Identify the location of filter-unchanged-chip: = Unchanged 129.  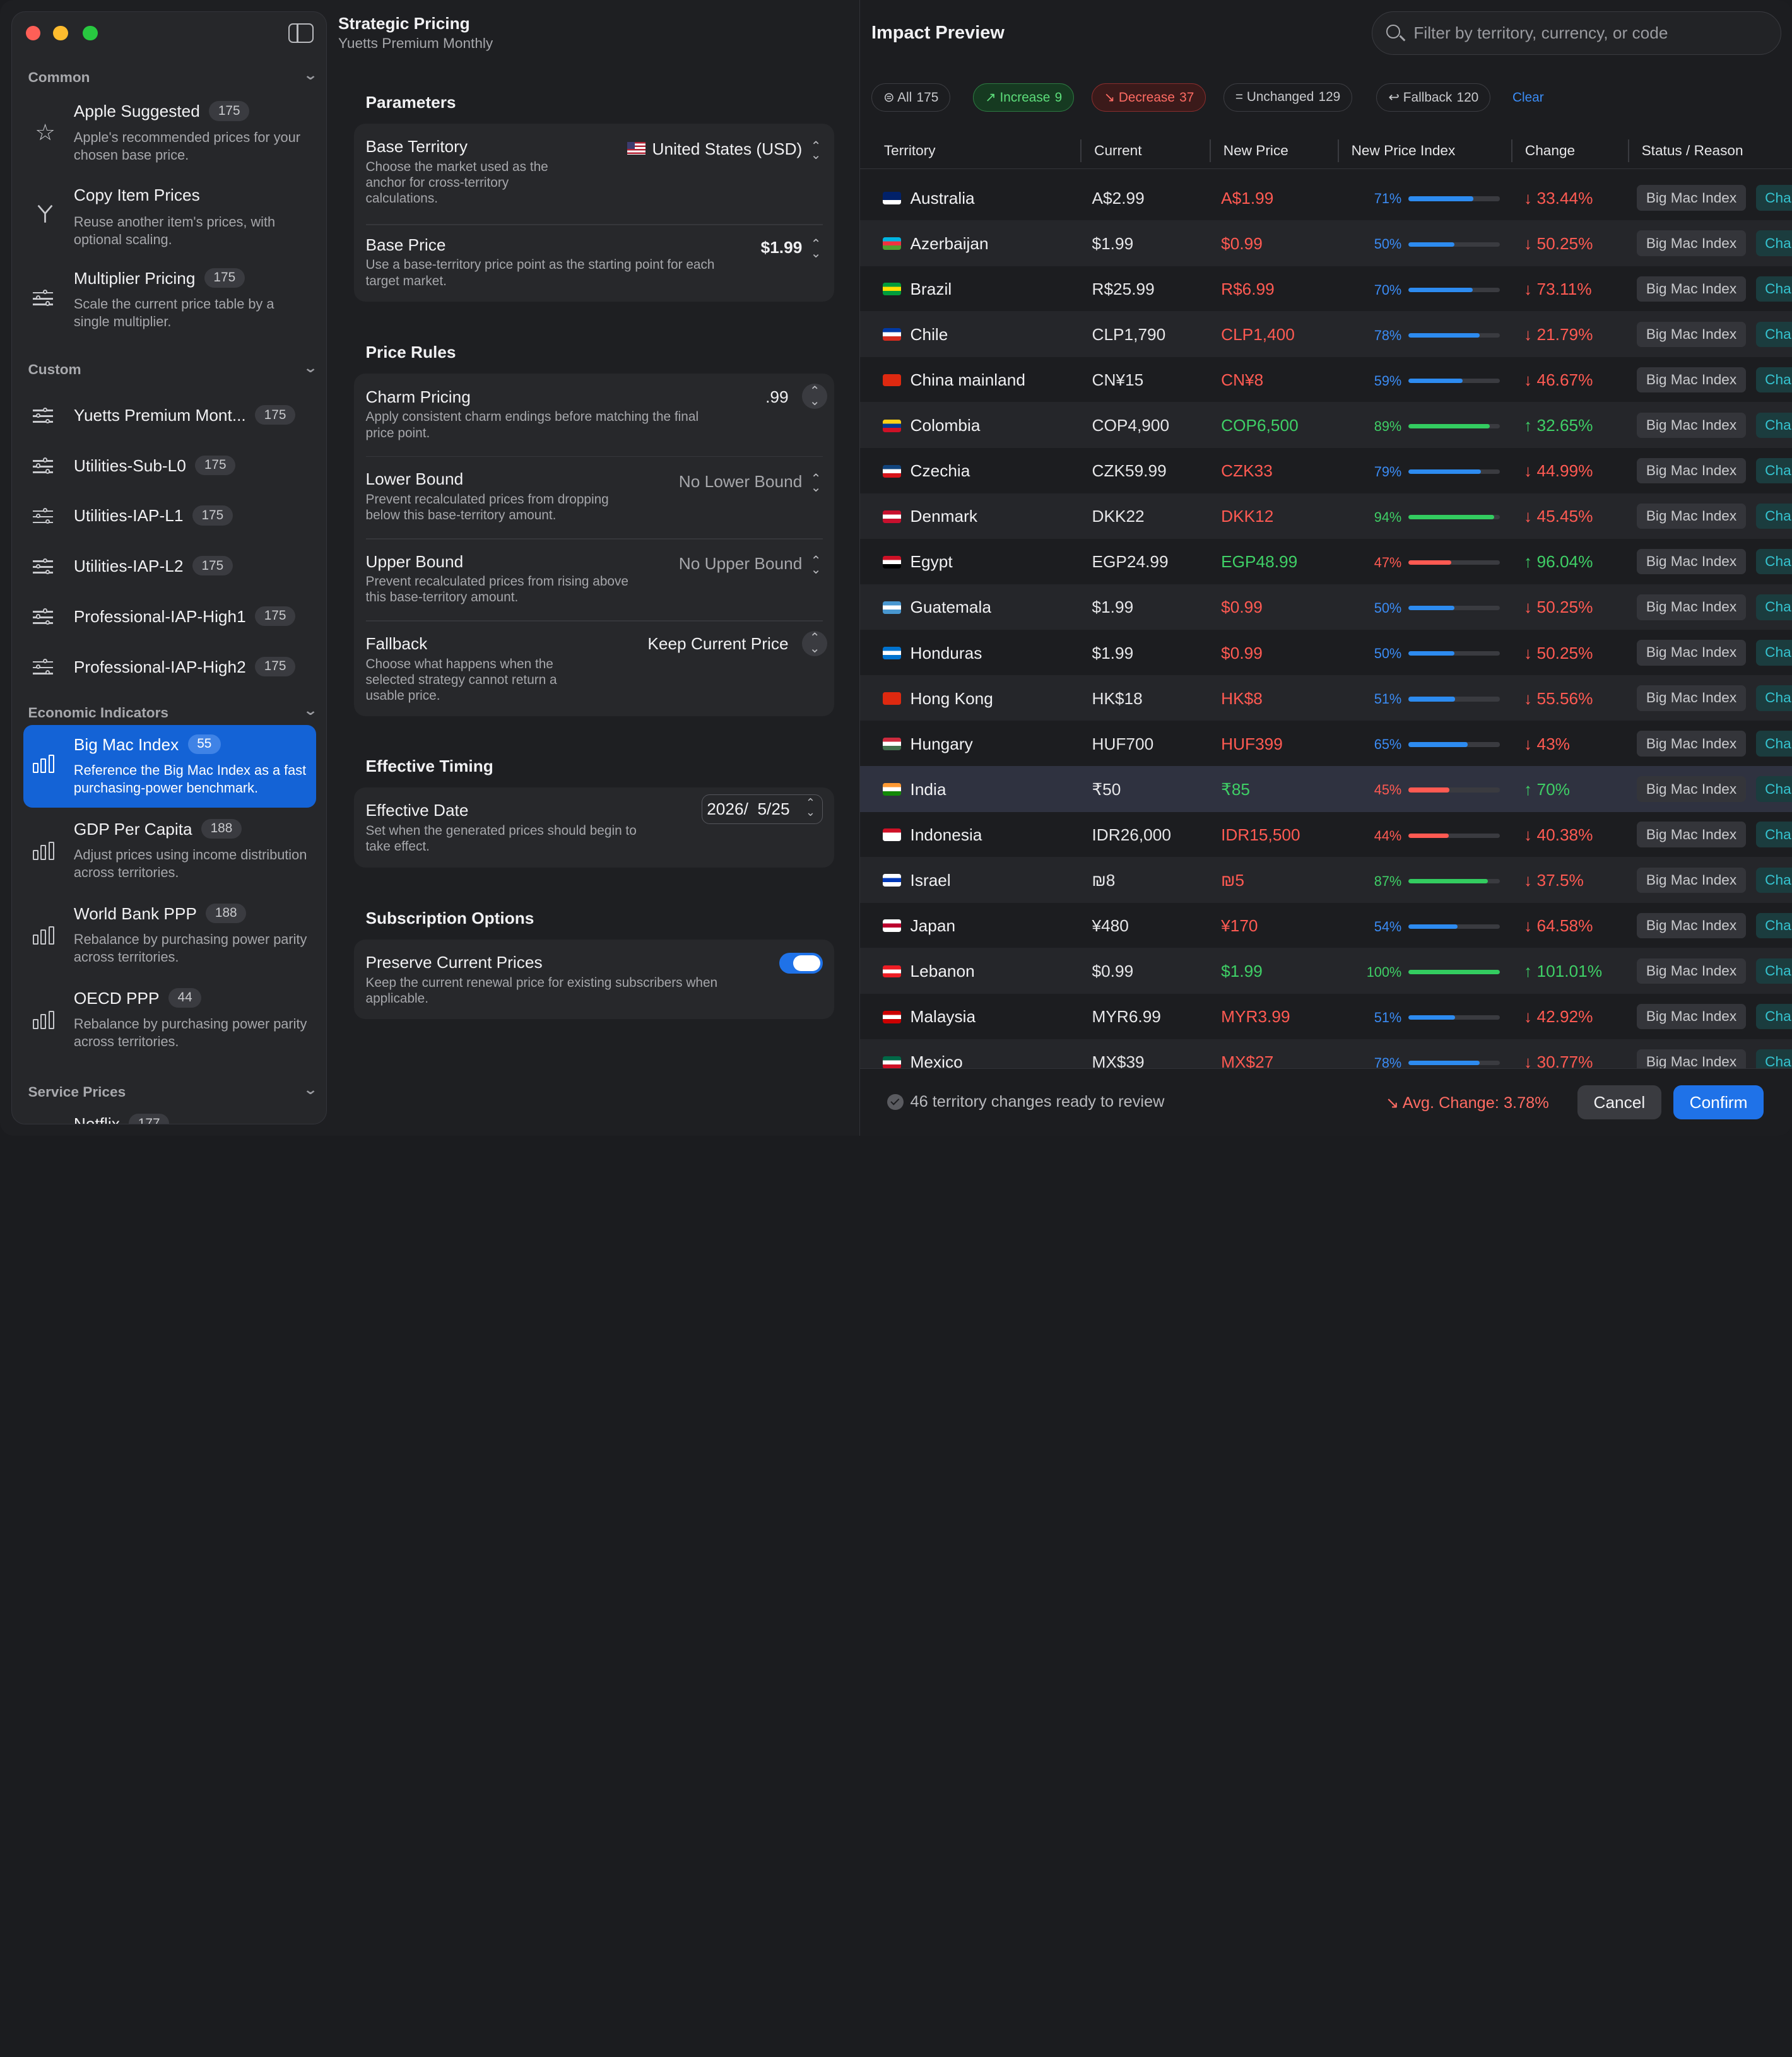
(1288, 98).